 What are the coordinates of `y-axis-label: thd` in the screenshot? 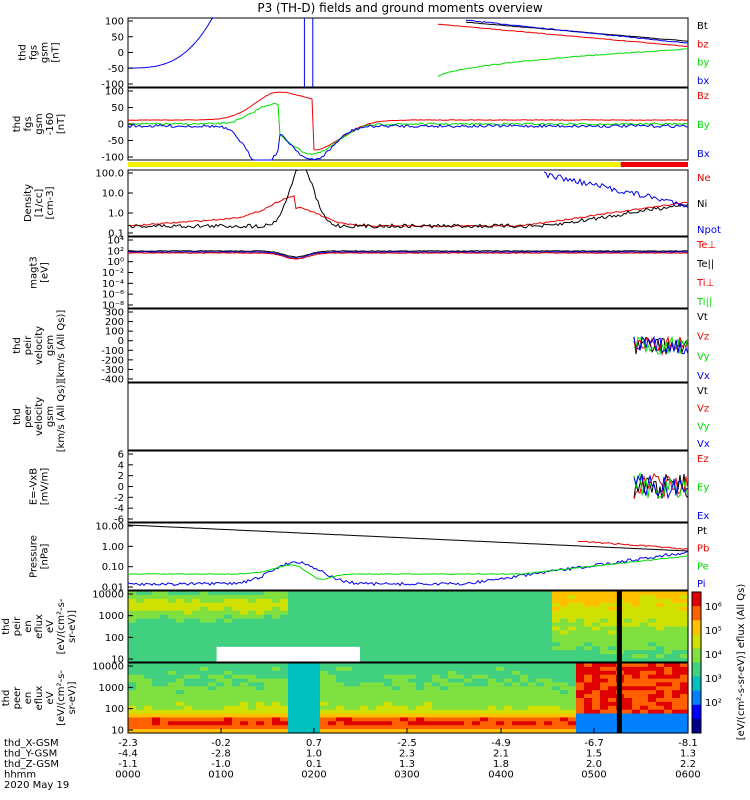 It's located at (17, 416).